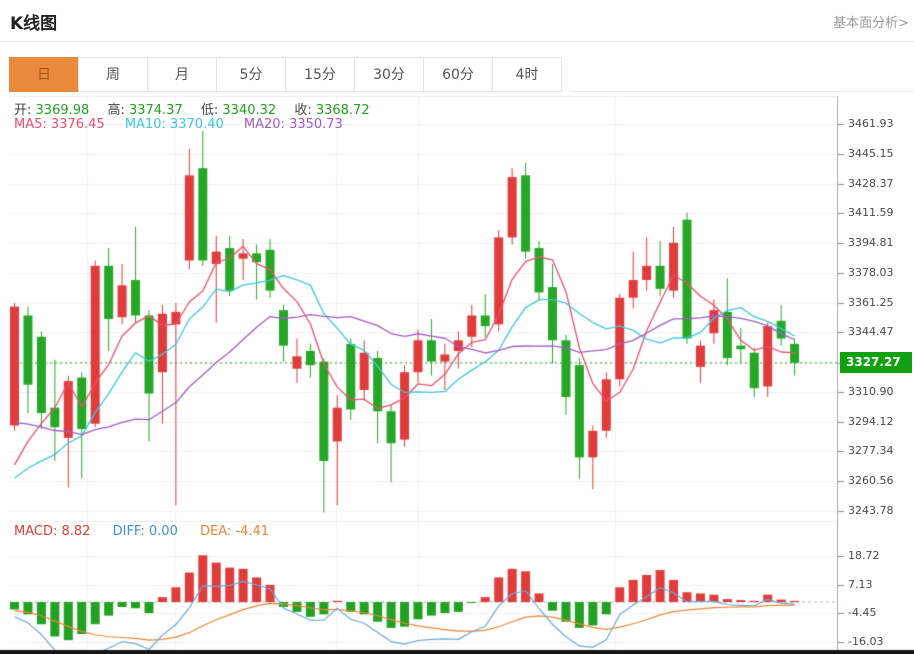  Describe the element at coordinates (44, 74) in the screenshot. I see `tab-day: 日` at that location.